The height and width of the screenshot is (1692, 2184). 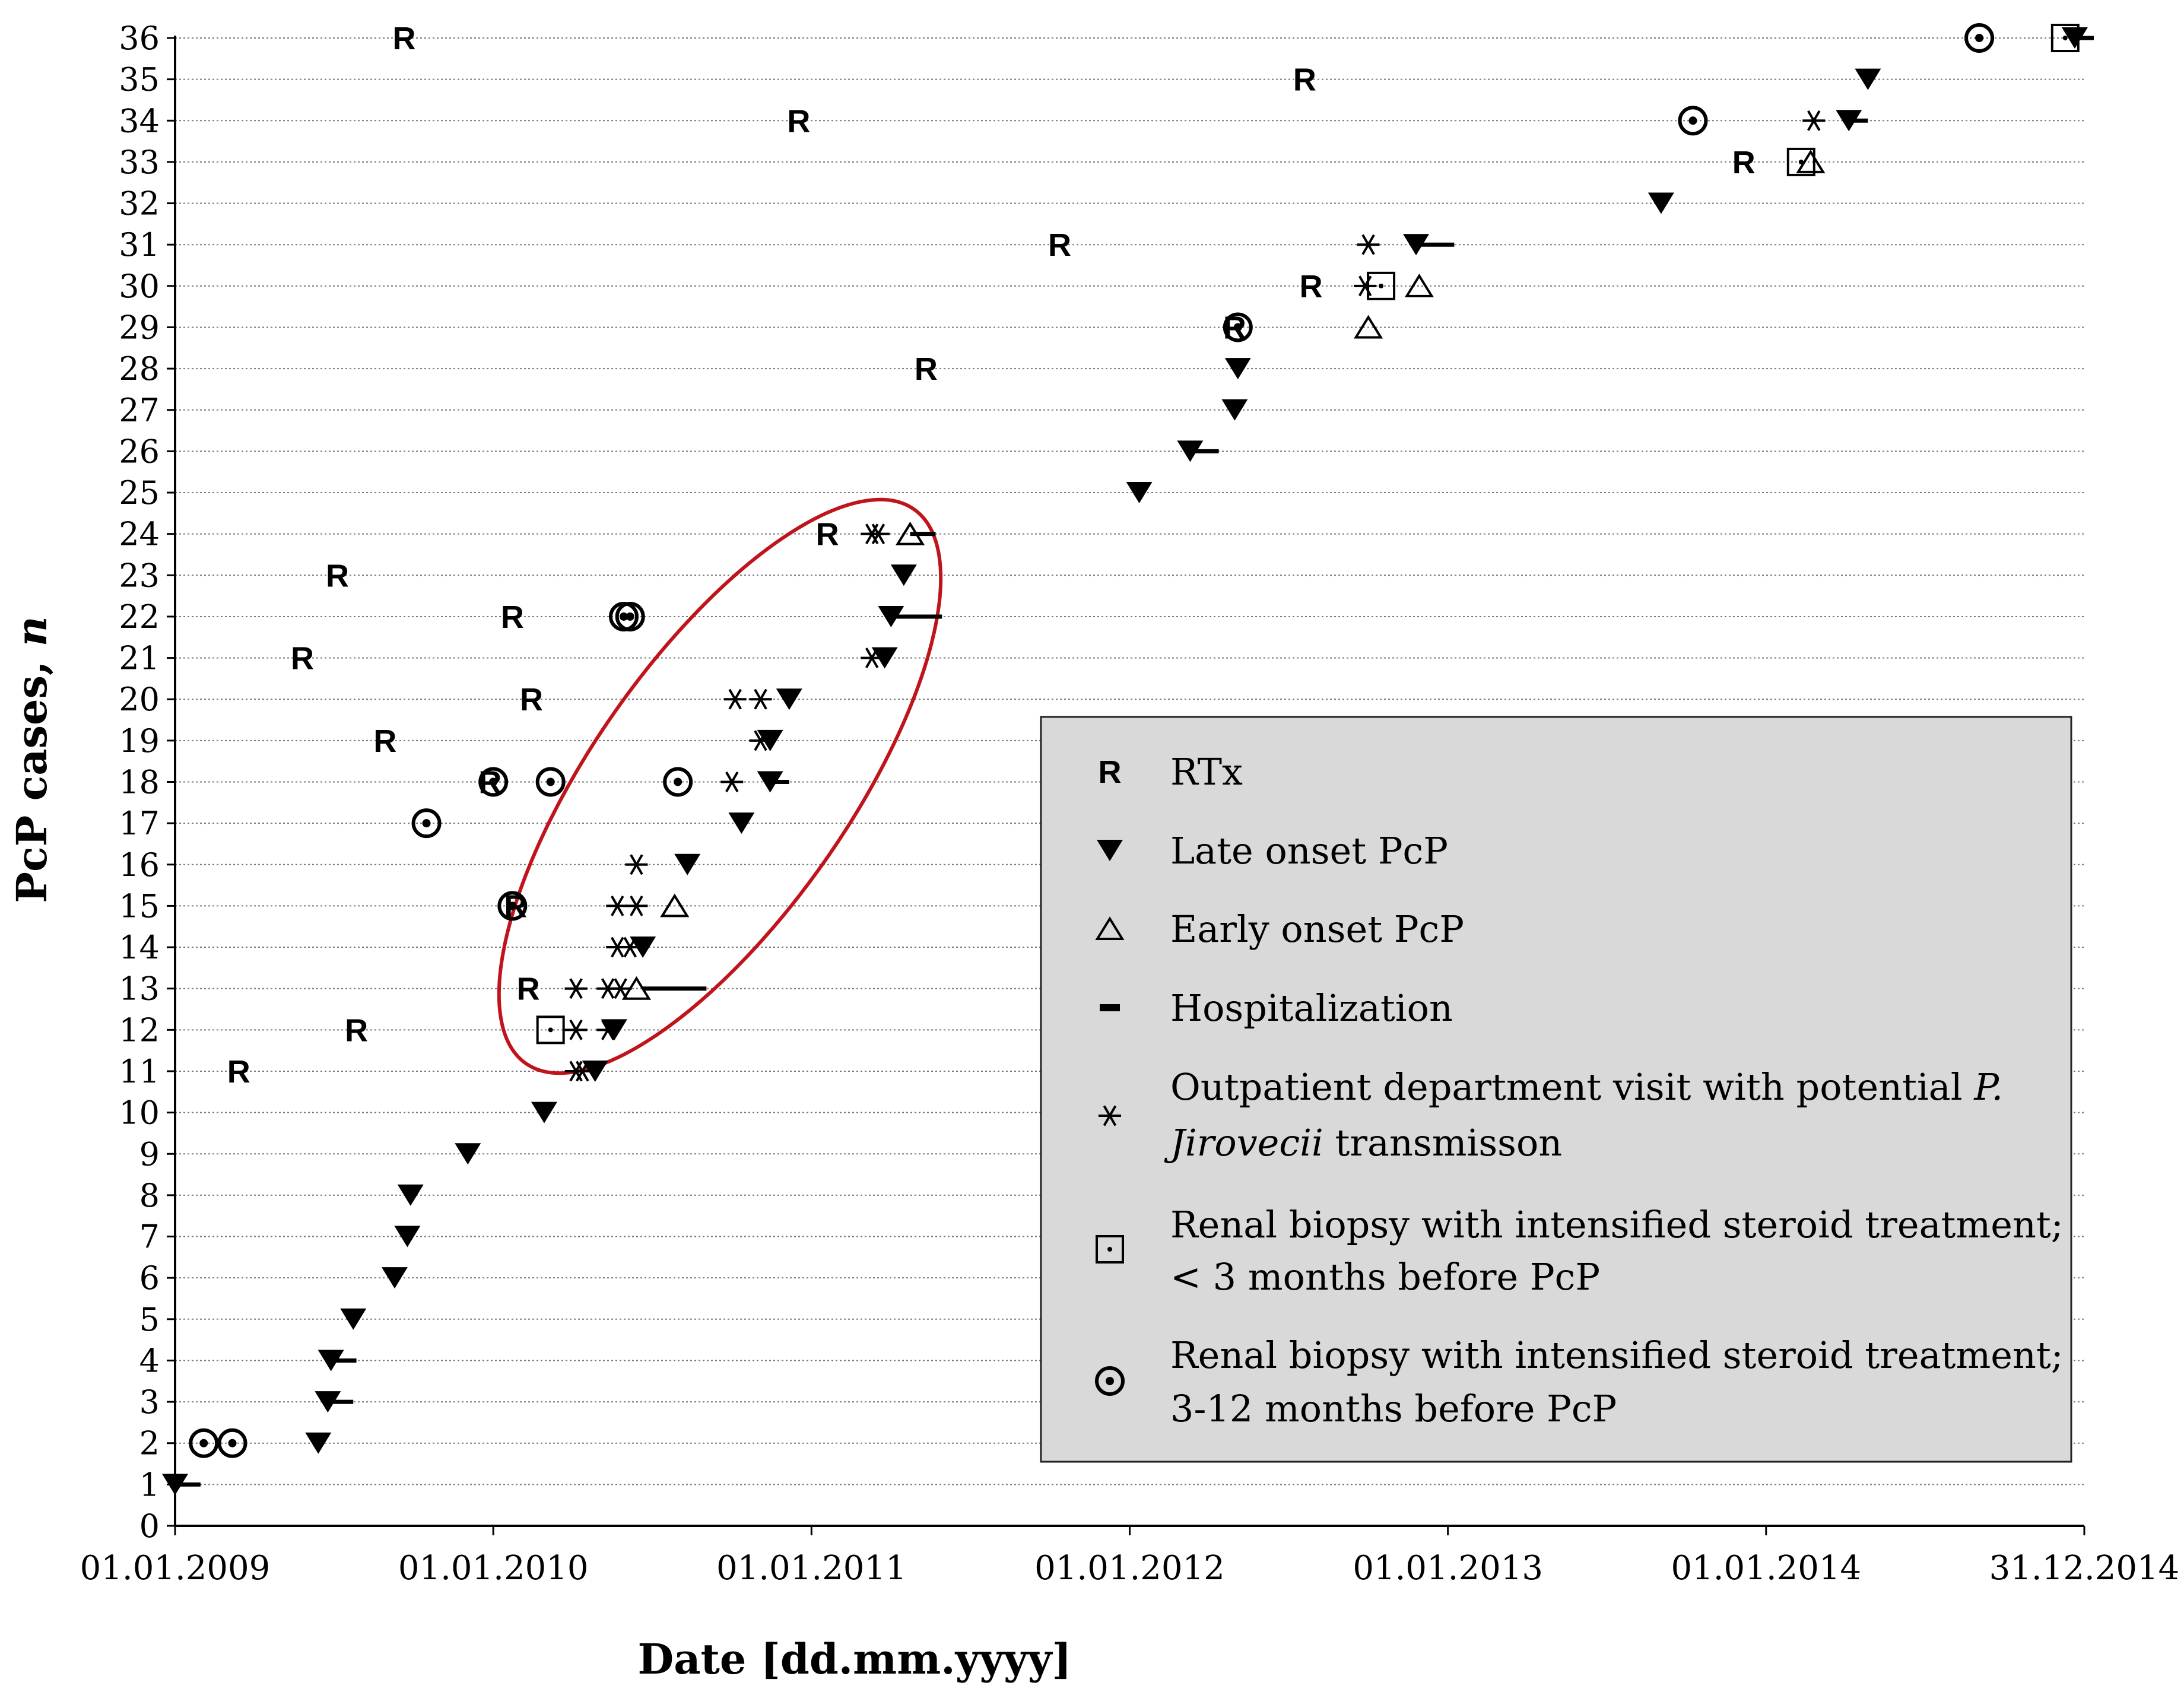 I want to click on legend-label: Early onset PcP, so click(x=1317, y=929).